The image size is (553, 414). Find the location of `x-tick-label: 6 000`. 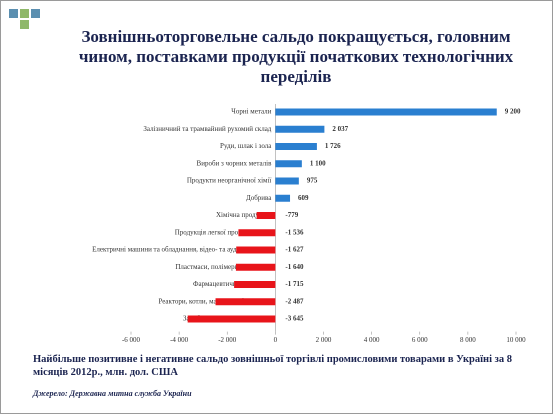

x-tick-label: 6 000 is located at coordinates (420, 340).